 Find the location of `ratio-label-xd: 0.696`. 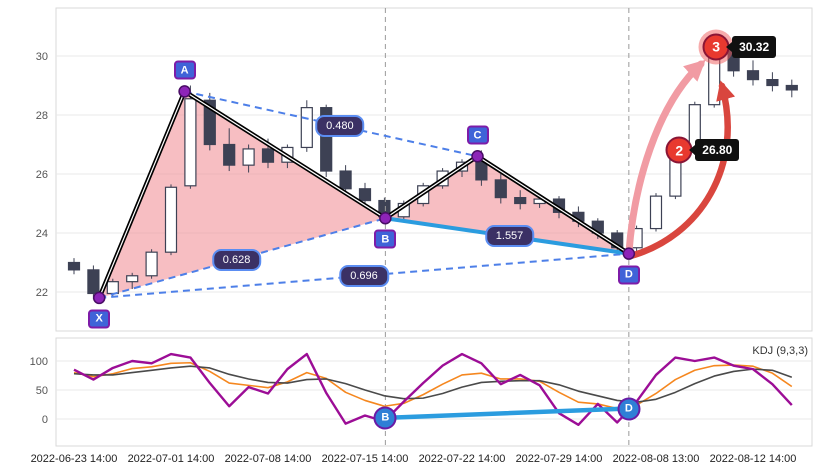

ratio-label-xd: 0.696 is located at coordinates (364, 275).